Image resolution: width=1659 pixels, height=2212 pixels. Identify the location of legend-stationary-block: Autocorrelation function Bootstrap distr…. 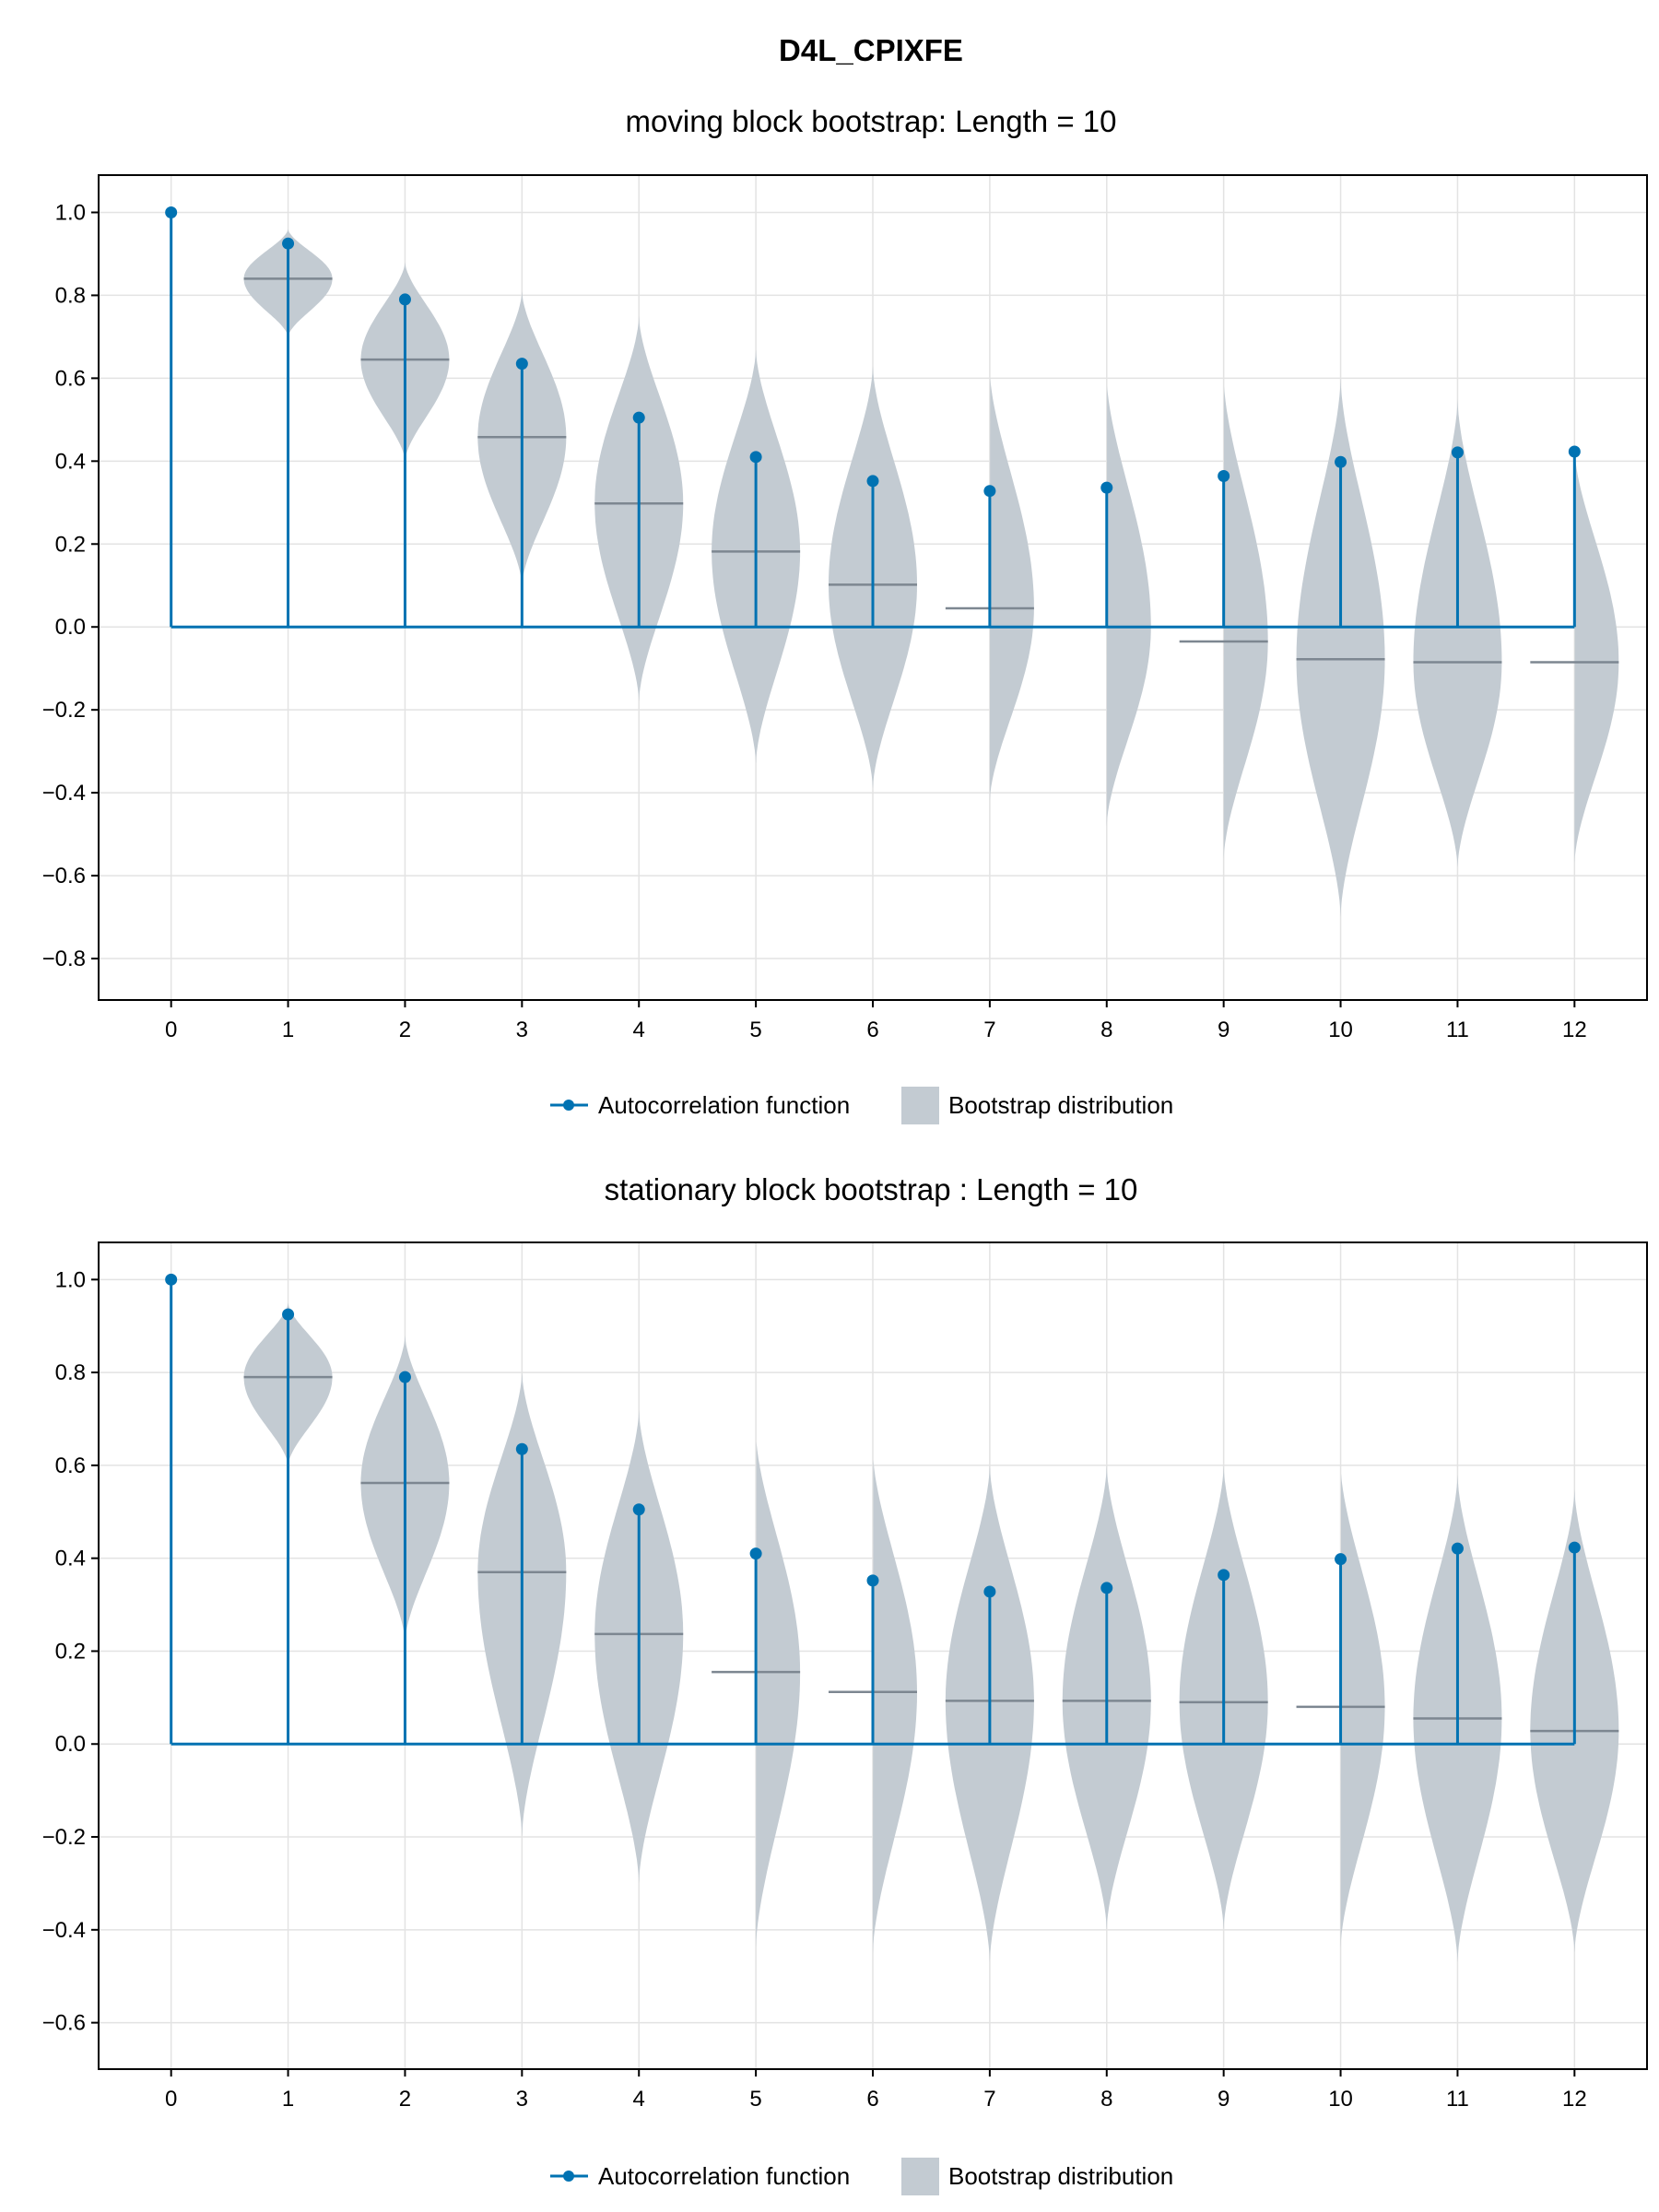
(861, 2176).